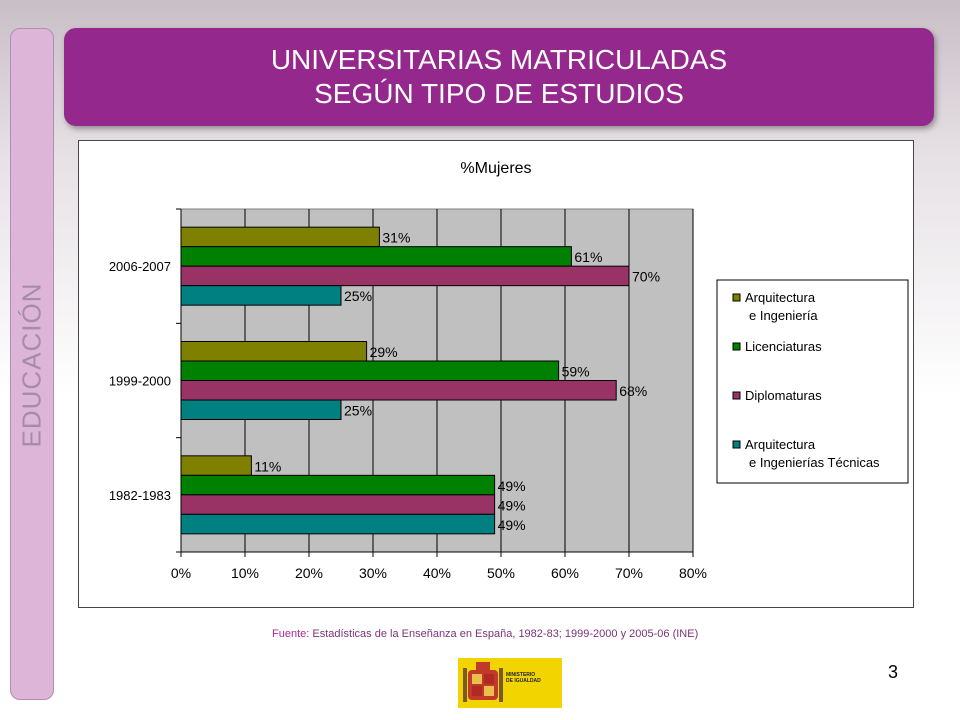 This screenshot has height=720, width=960. Describe the element at coordinates (289, 634) in the screenshot. I see `source-label: Fuente` at that location.